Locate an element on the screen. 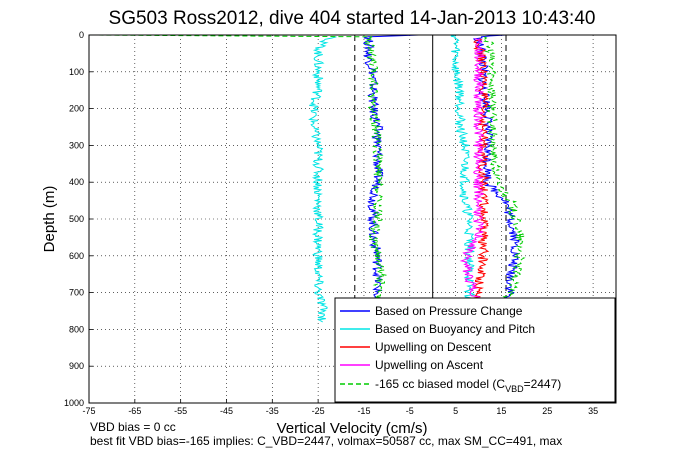 The image size is (681, 454). x-tick-label: -45 is located at coordinates (226, 411).